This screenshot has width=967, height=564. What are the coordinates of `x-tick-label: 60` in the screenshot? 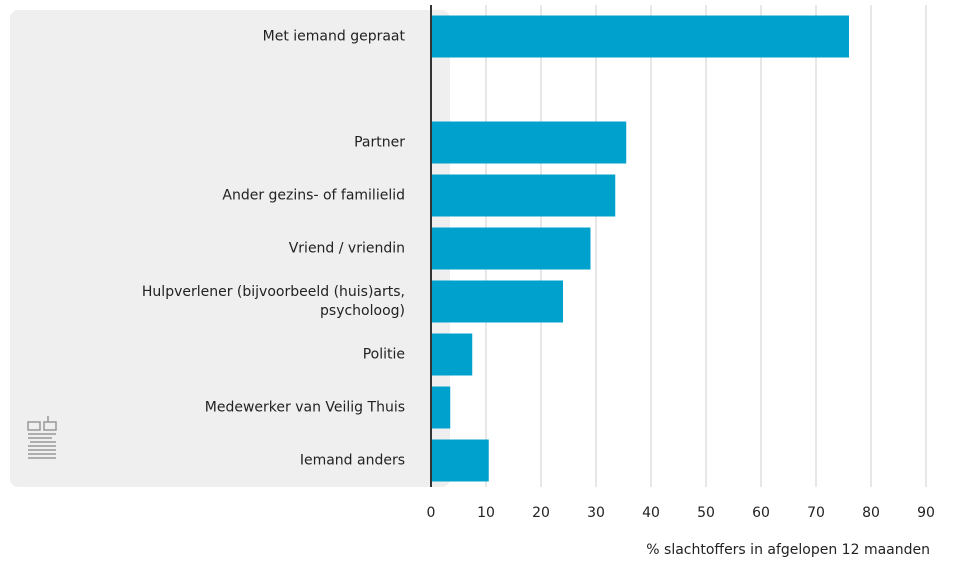 It's located at (761, 513).